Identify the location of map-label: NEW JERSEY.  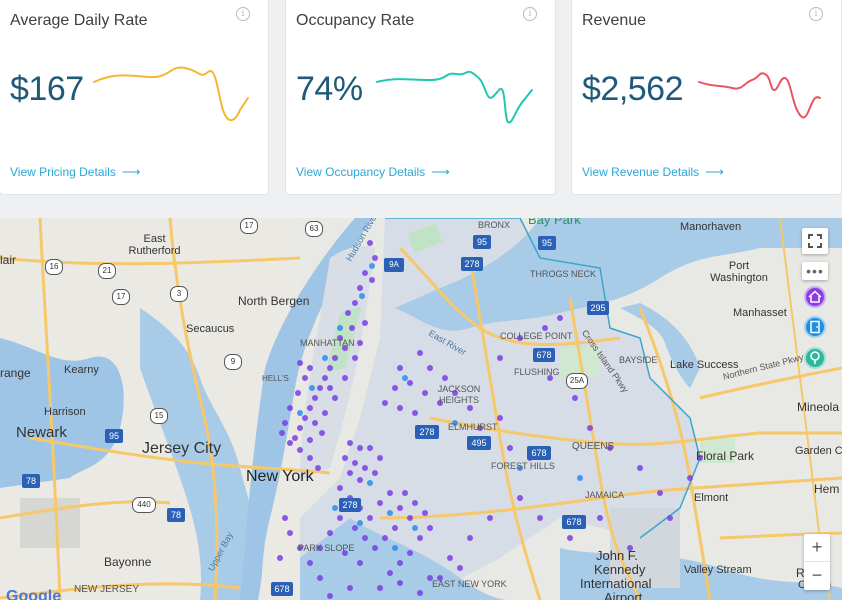
(107, 589).